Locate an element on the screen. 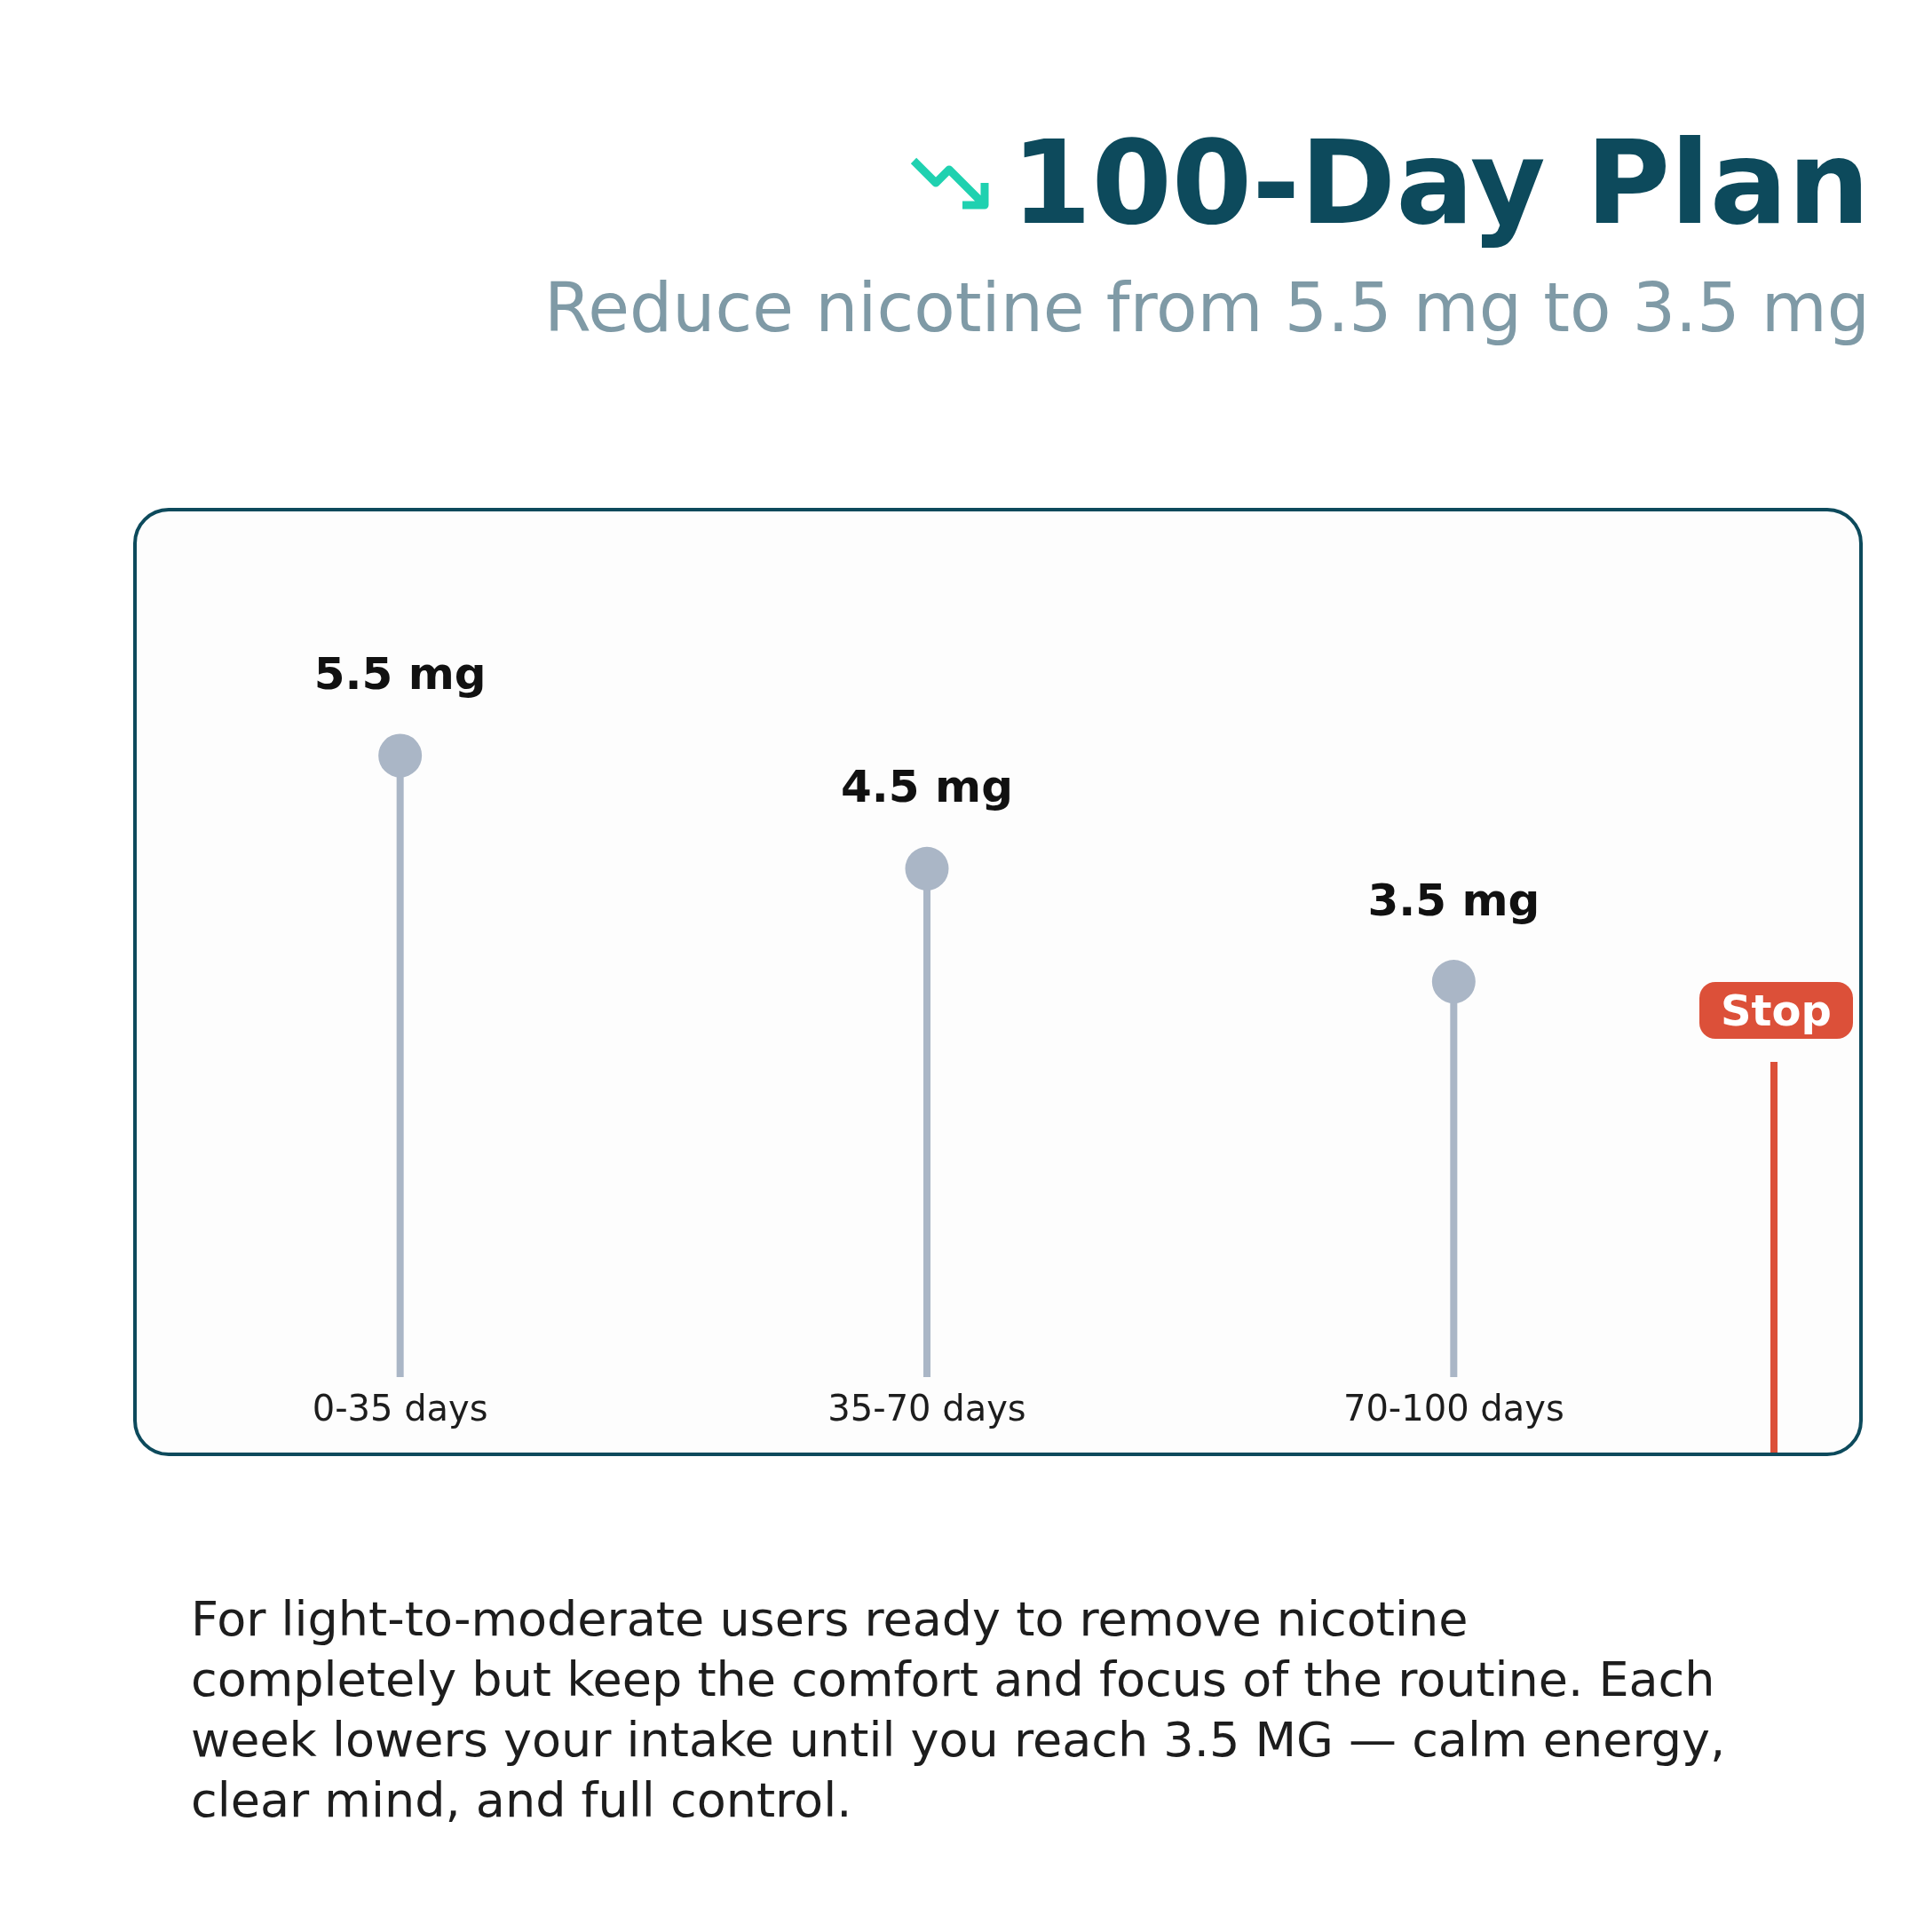 The height and width of the screenshot is (1932, 1932). x-tick-label: 0-35 days is located at coordinates (400, 1408).